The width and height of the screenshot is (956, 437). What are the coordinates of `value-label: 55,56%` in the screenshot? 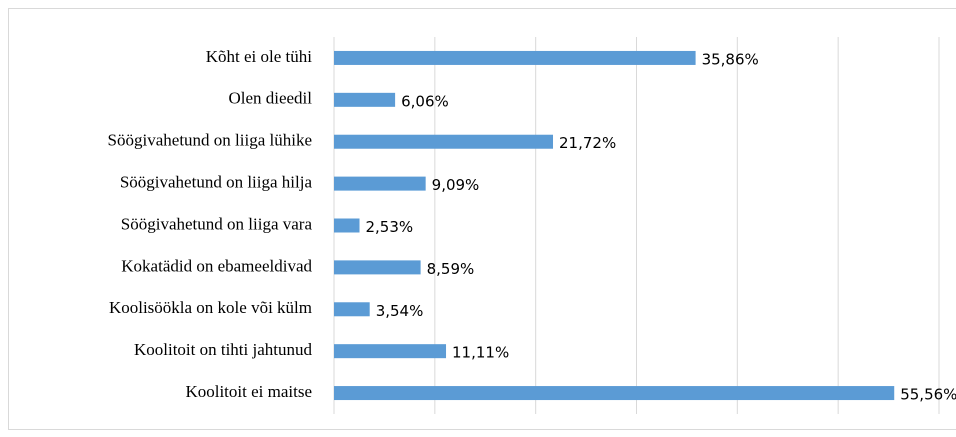 It's located at (928, 395).